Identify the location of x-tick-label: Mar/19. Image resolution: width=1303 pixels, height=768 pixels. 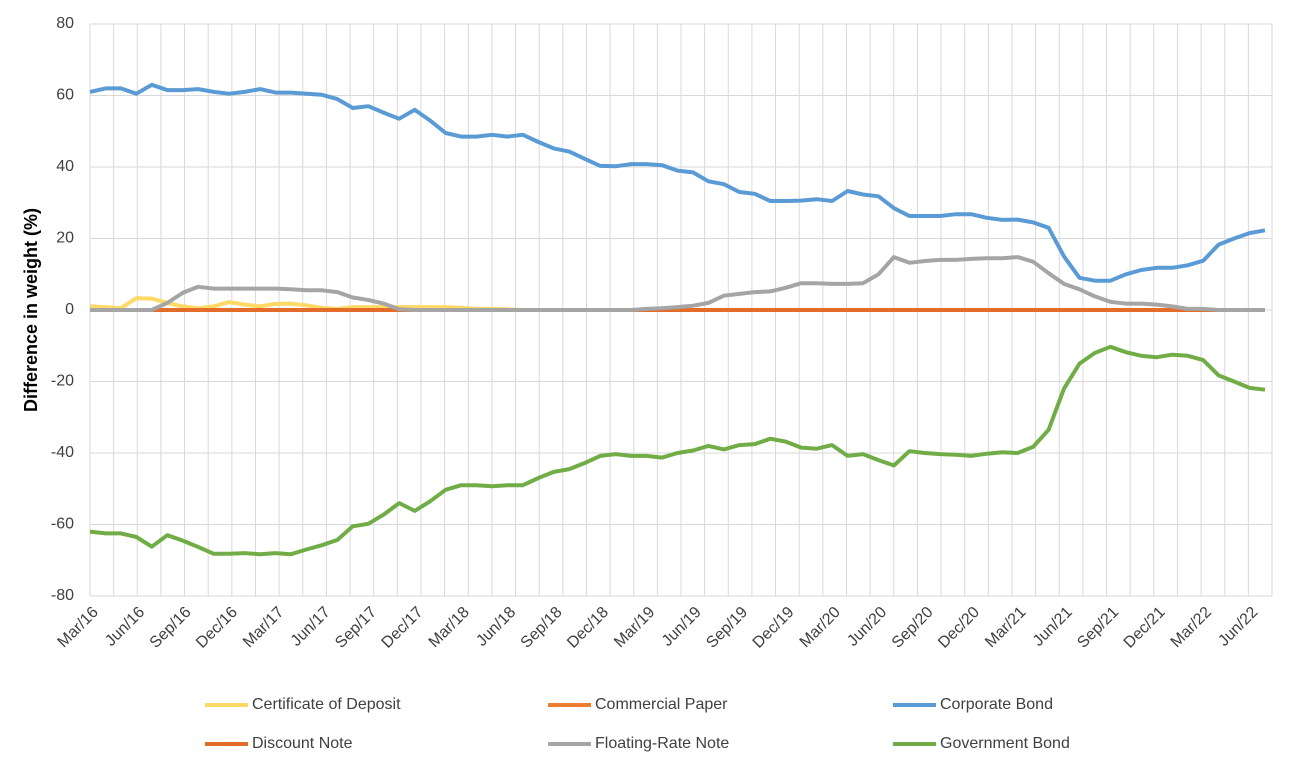
(634, 627).